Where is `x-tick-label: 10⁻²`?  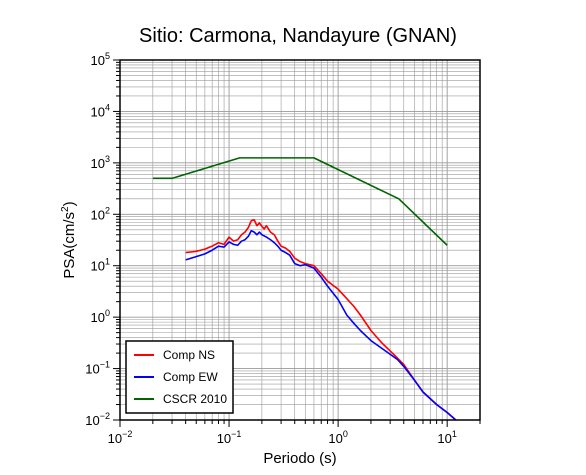 x-tick-label: 10⁻² is located at coordinates (120, 437).